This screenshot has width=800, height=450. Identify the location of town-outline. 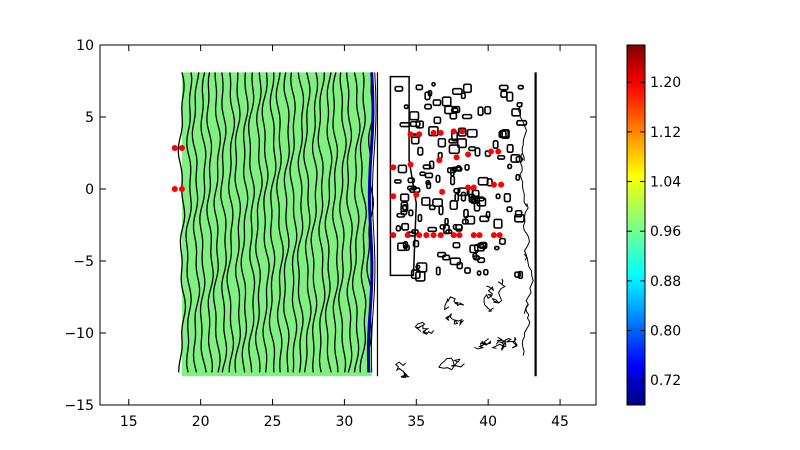
(403, 176).